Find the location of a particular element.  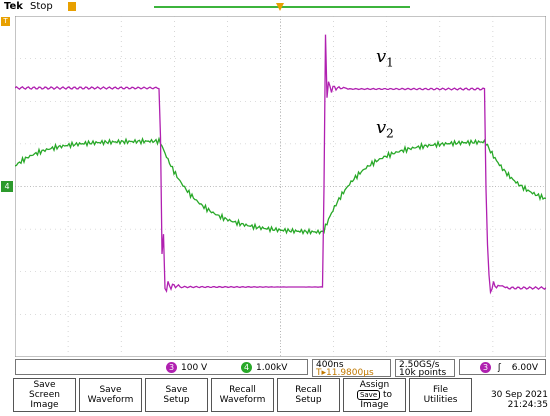

sample-rate: 2.50GS/s is located at coordinates (419, 365).